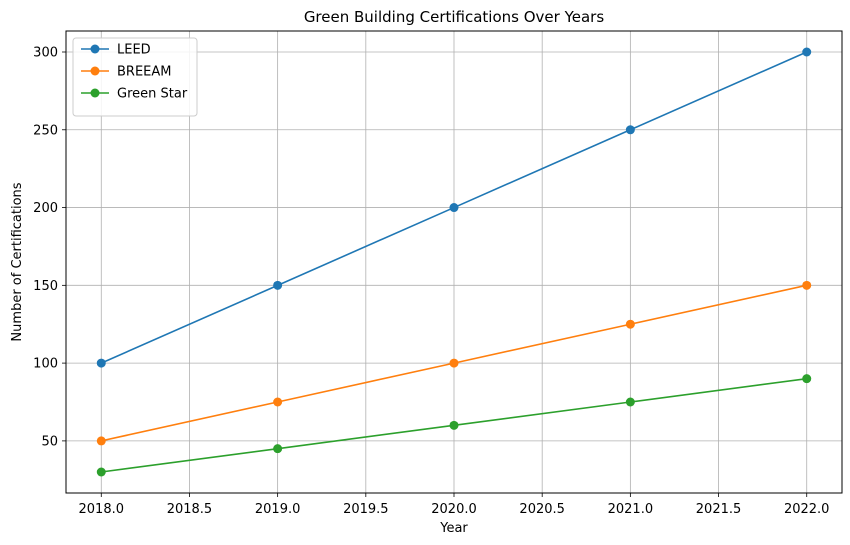 Image resolution: width=850 pixels, height=545 pixels. What do you see at coordinates (190, 509) in the screenshot?
I see `x-tick-label: 2018.5` at bounding box center [190, 509].